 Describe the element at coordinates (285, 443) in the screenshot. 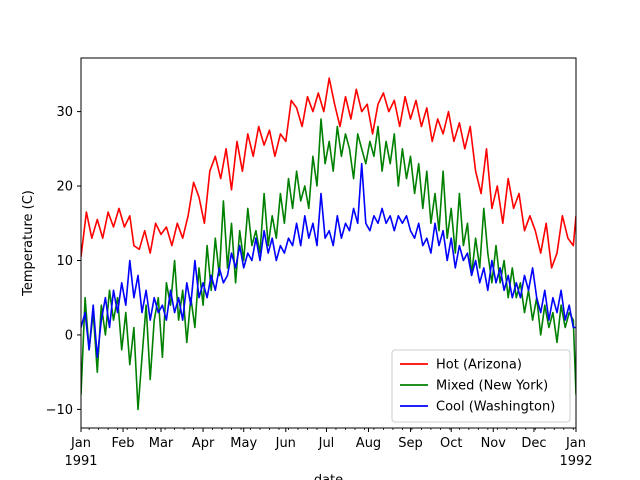

I see `x-tick-label: Jun` at that location.